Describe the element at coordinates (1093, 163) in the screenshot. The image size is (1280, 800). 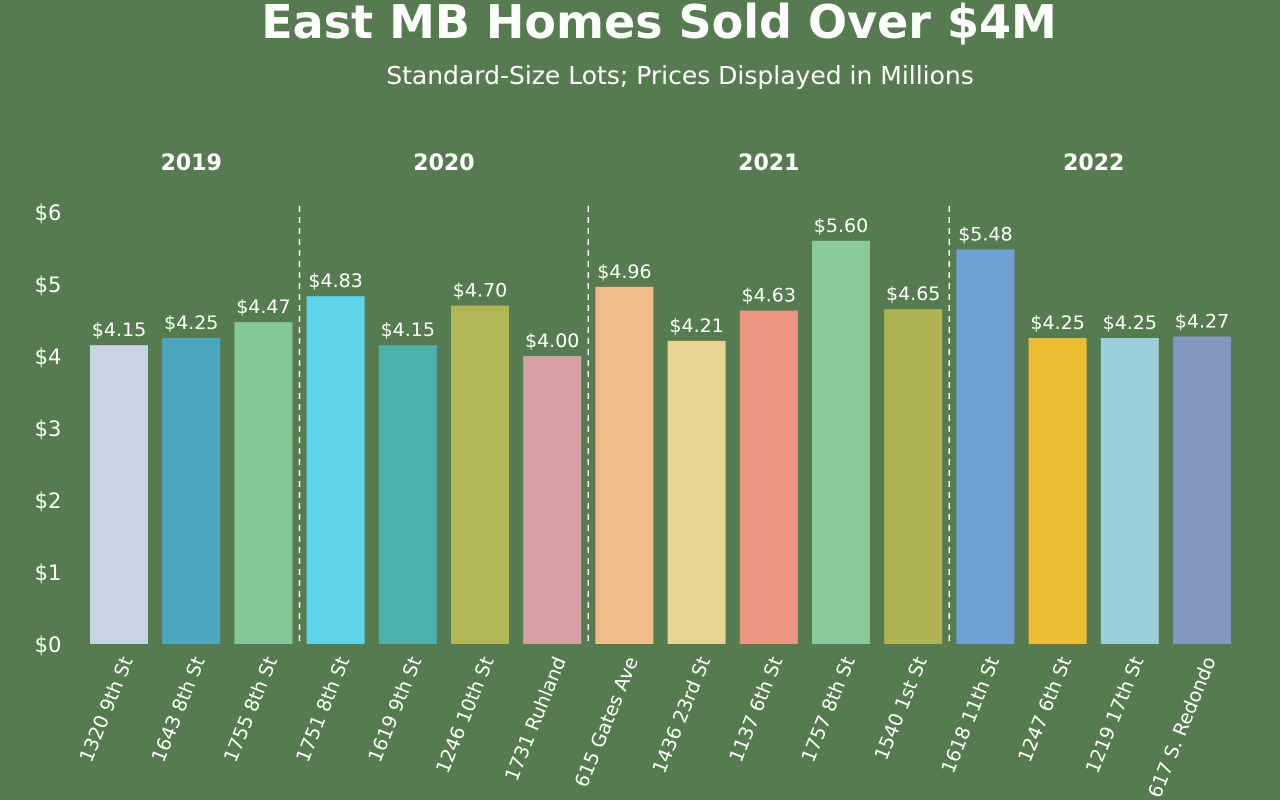
I see `year-group-label: 2022` at that location.